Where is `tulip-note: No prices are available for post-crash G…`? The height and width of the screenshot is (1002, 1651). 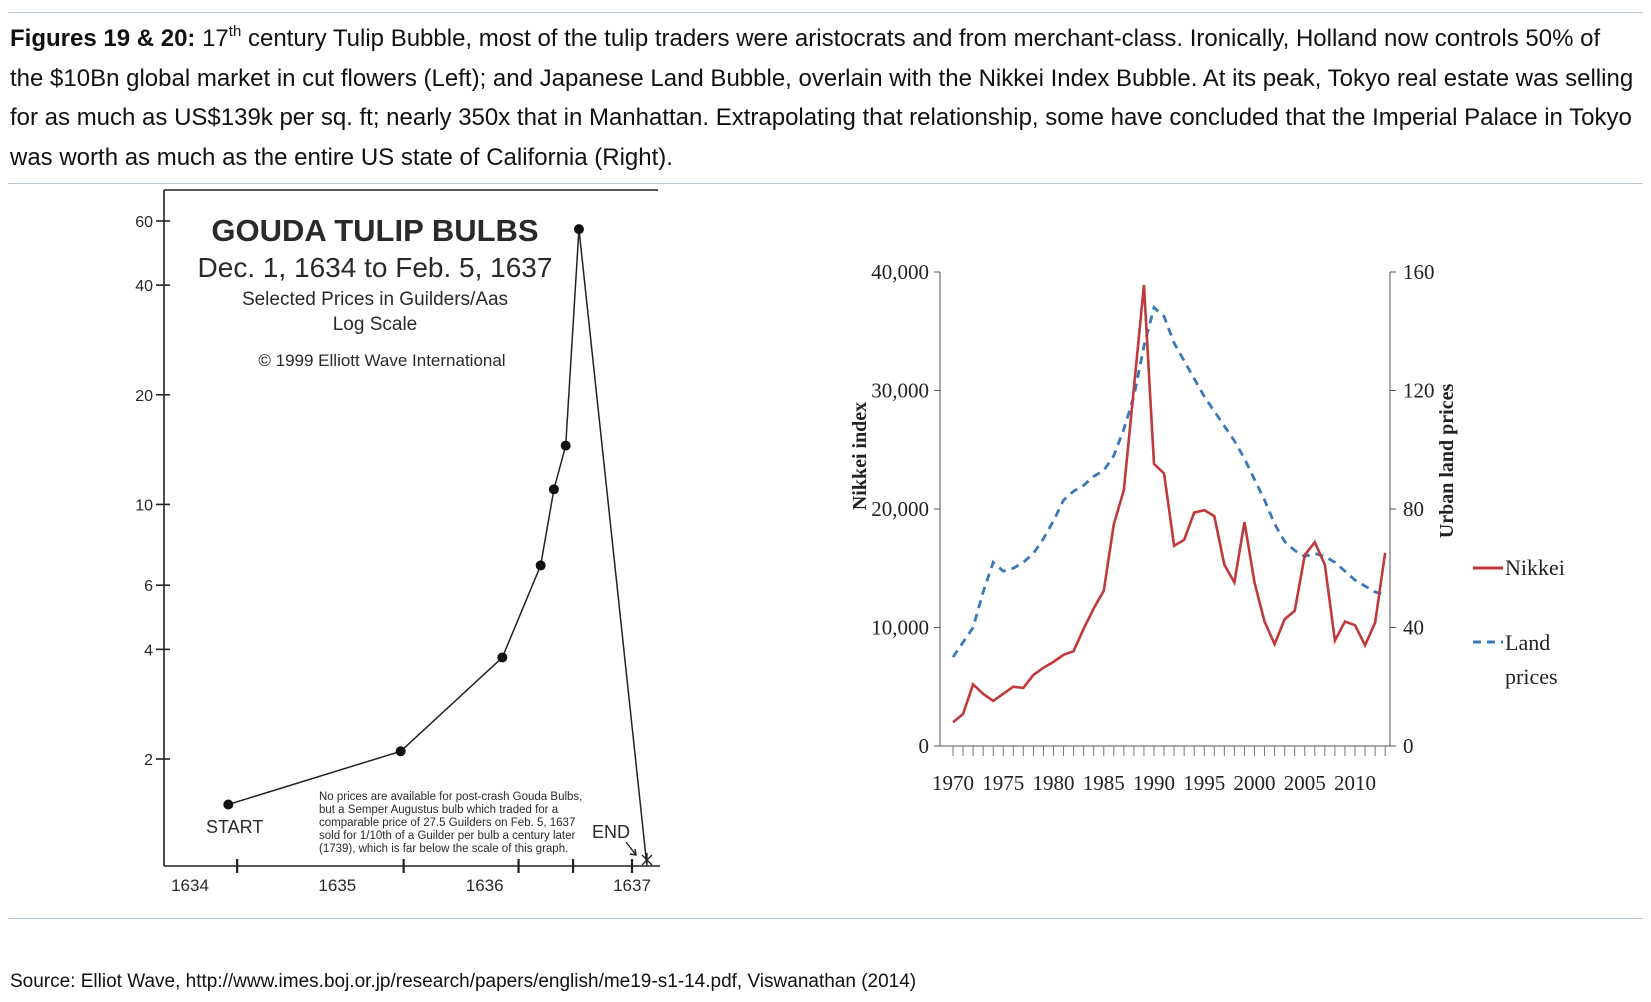 tulip-note: No prices are available for post-crash G… is located at coordinates (450, 823).